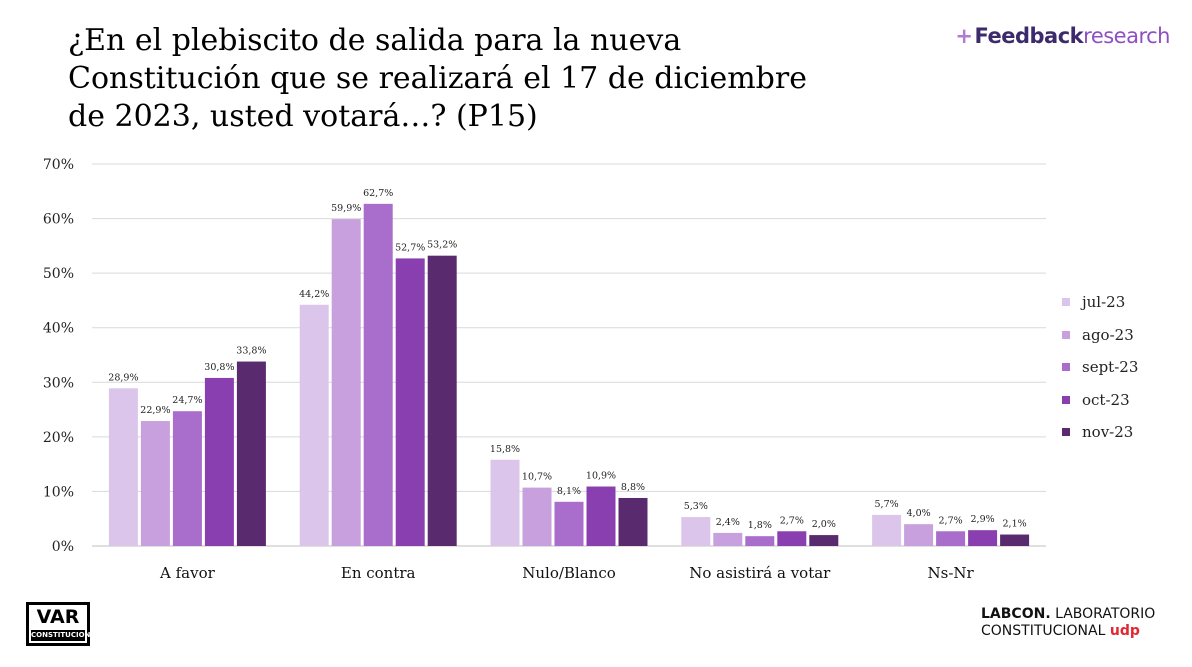 The width and height of the screenshot is (1192, 667). Describe the element at coordinates (1043, 631) in the screenshot. I see `labcon-line2: CONSTITUCIONAL` at that location.